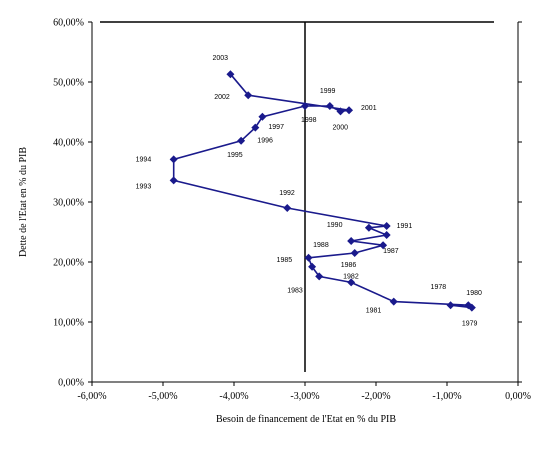 The image size is (548, 450). I want to click on data-label-2002: 2002, so click(222, 97).